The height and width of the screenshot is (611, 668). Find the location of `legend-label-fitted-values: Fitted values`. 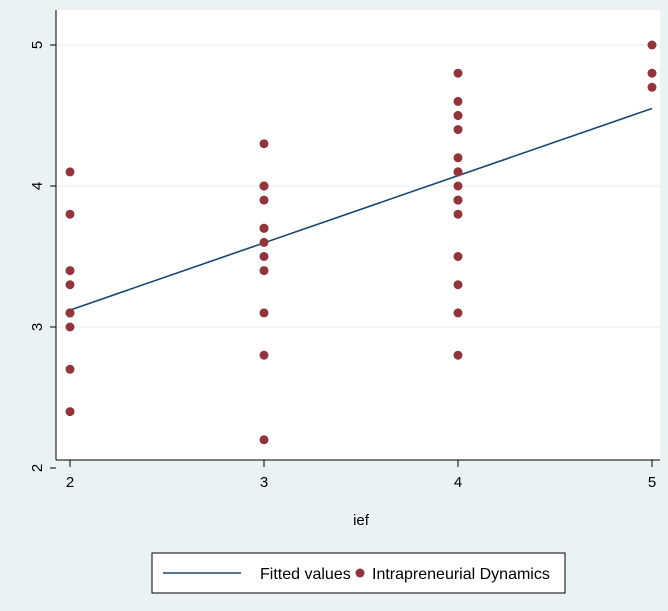

legend-label-fitted-values: Fitted values is located at coordinates (305, 574).